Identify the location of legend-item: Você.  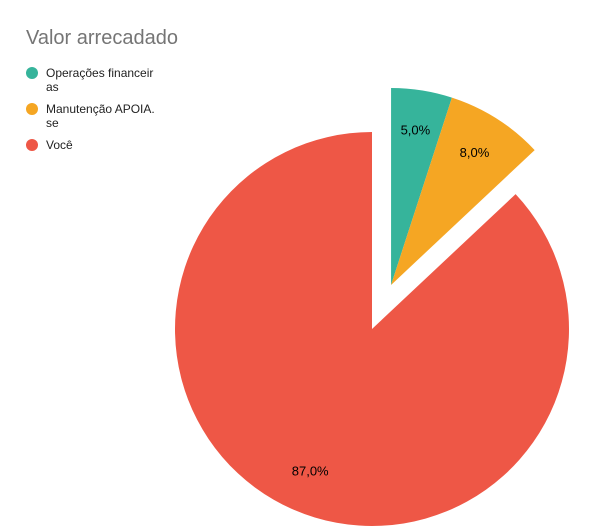
(96, 145).